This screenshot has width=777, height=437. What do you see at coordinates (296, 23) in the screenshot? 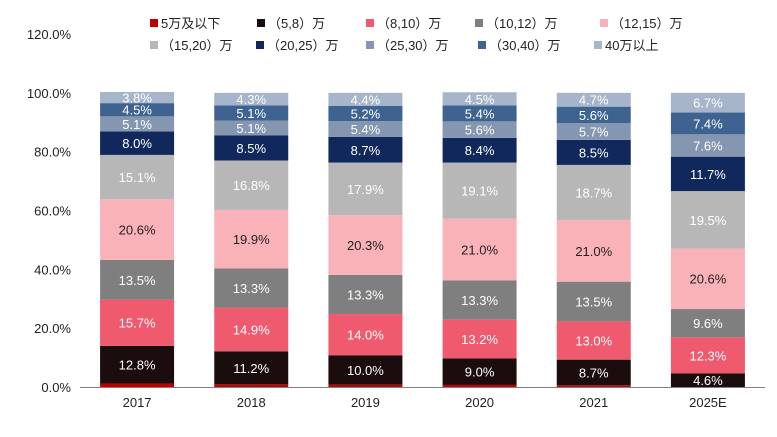
I see `legend-label: （5,8）万` at bounding box center [296, 23].